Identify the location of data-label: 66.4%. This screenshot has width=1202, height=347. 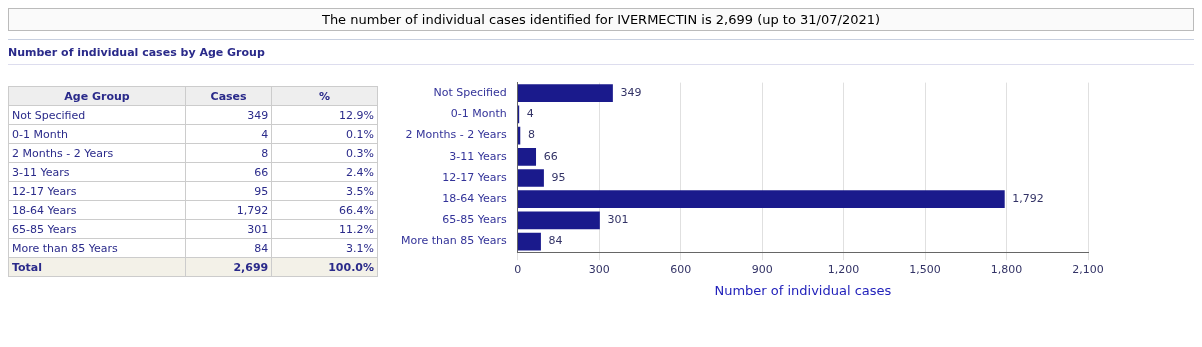
(324, 210).